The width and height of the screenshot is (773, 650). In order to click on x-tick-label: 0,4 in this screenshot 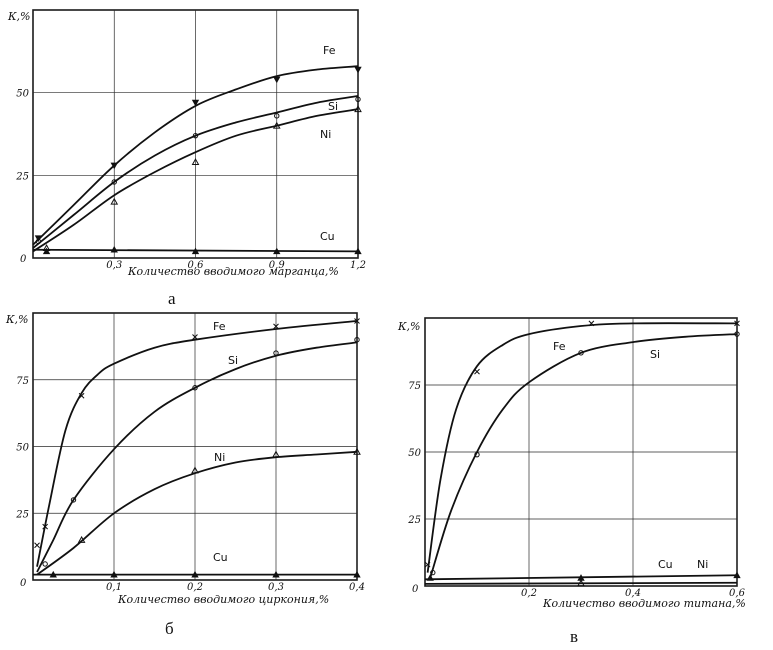, I will do `click(357, 587)`.